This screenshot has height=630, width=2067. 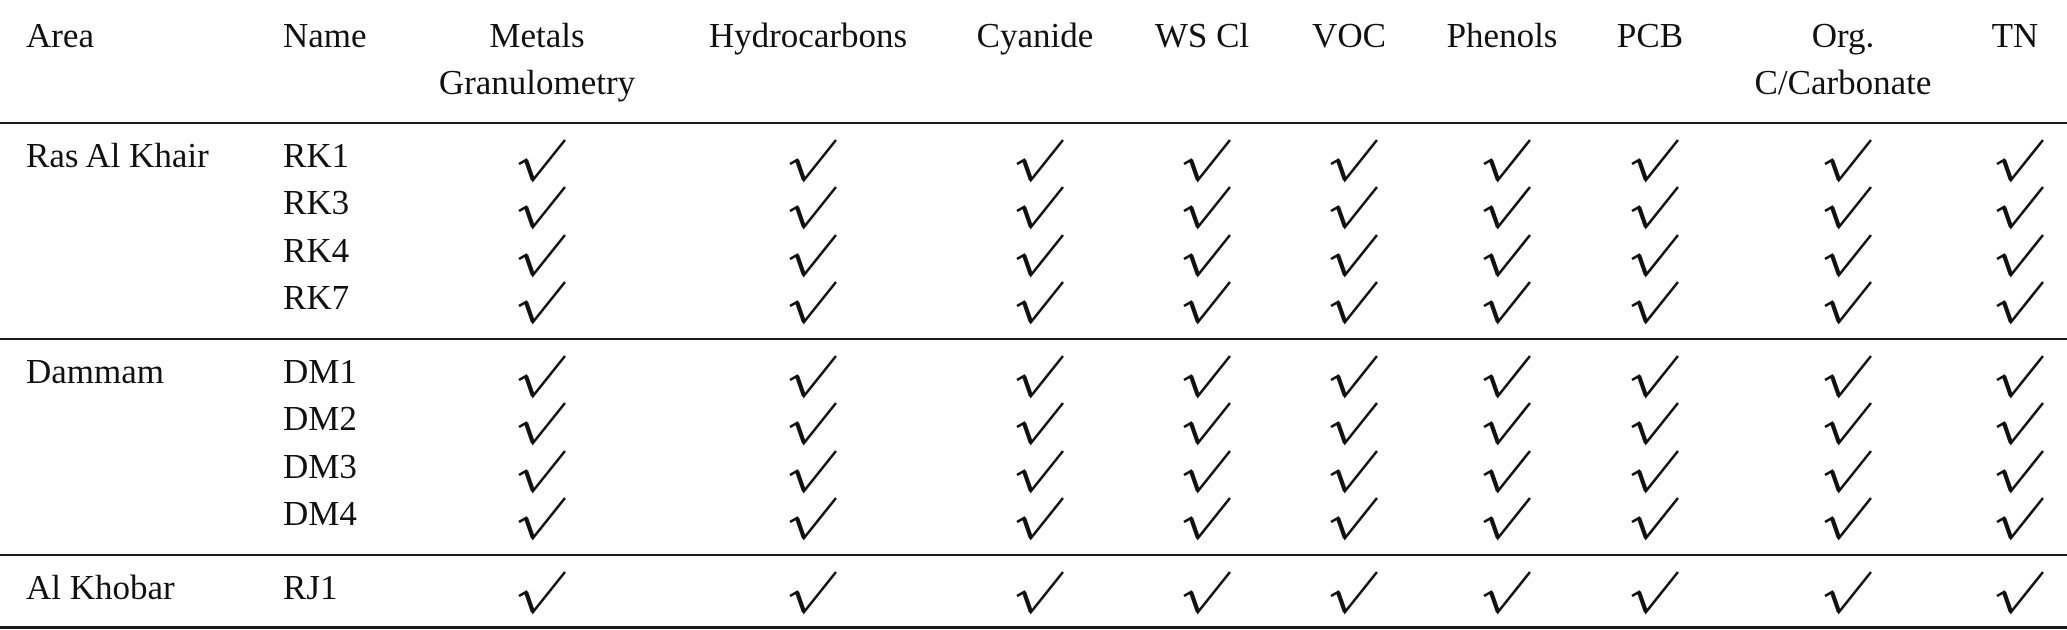 I want to click on table-bottom-rule, so click(x=1033, y=627).